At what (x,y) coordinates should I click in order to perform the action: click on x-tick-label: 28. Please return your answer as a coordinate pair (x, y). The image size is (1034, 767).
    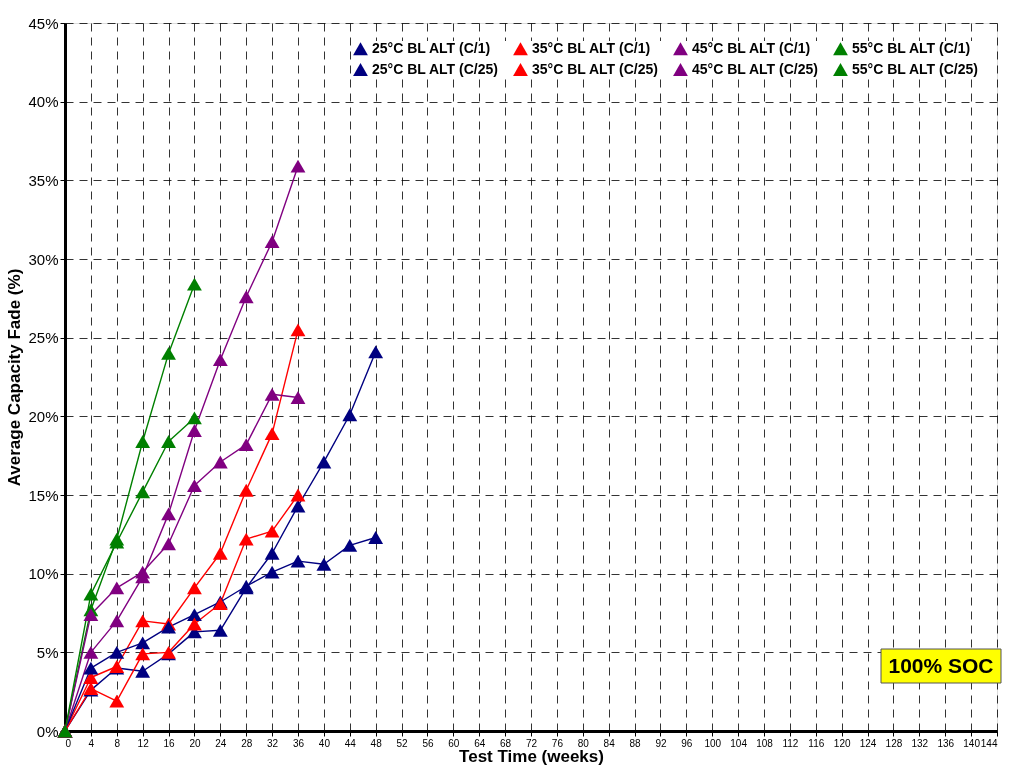
    Looking at the image, I should click on (247, 743).